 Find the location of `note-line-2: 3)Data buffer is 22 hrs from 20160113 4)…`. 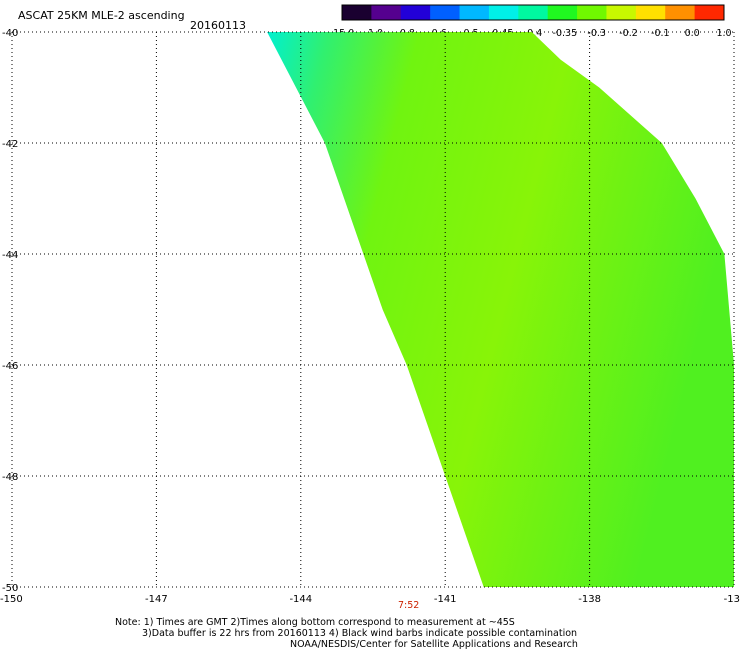

note-line-2: 3)Data buffer is 22 hrs from 20160113 4)… is located at coordinates (360, 633).